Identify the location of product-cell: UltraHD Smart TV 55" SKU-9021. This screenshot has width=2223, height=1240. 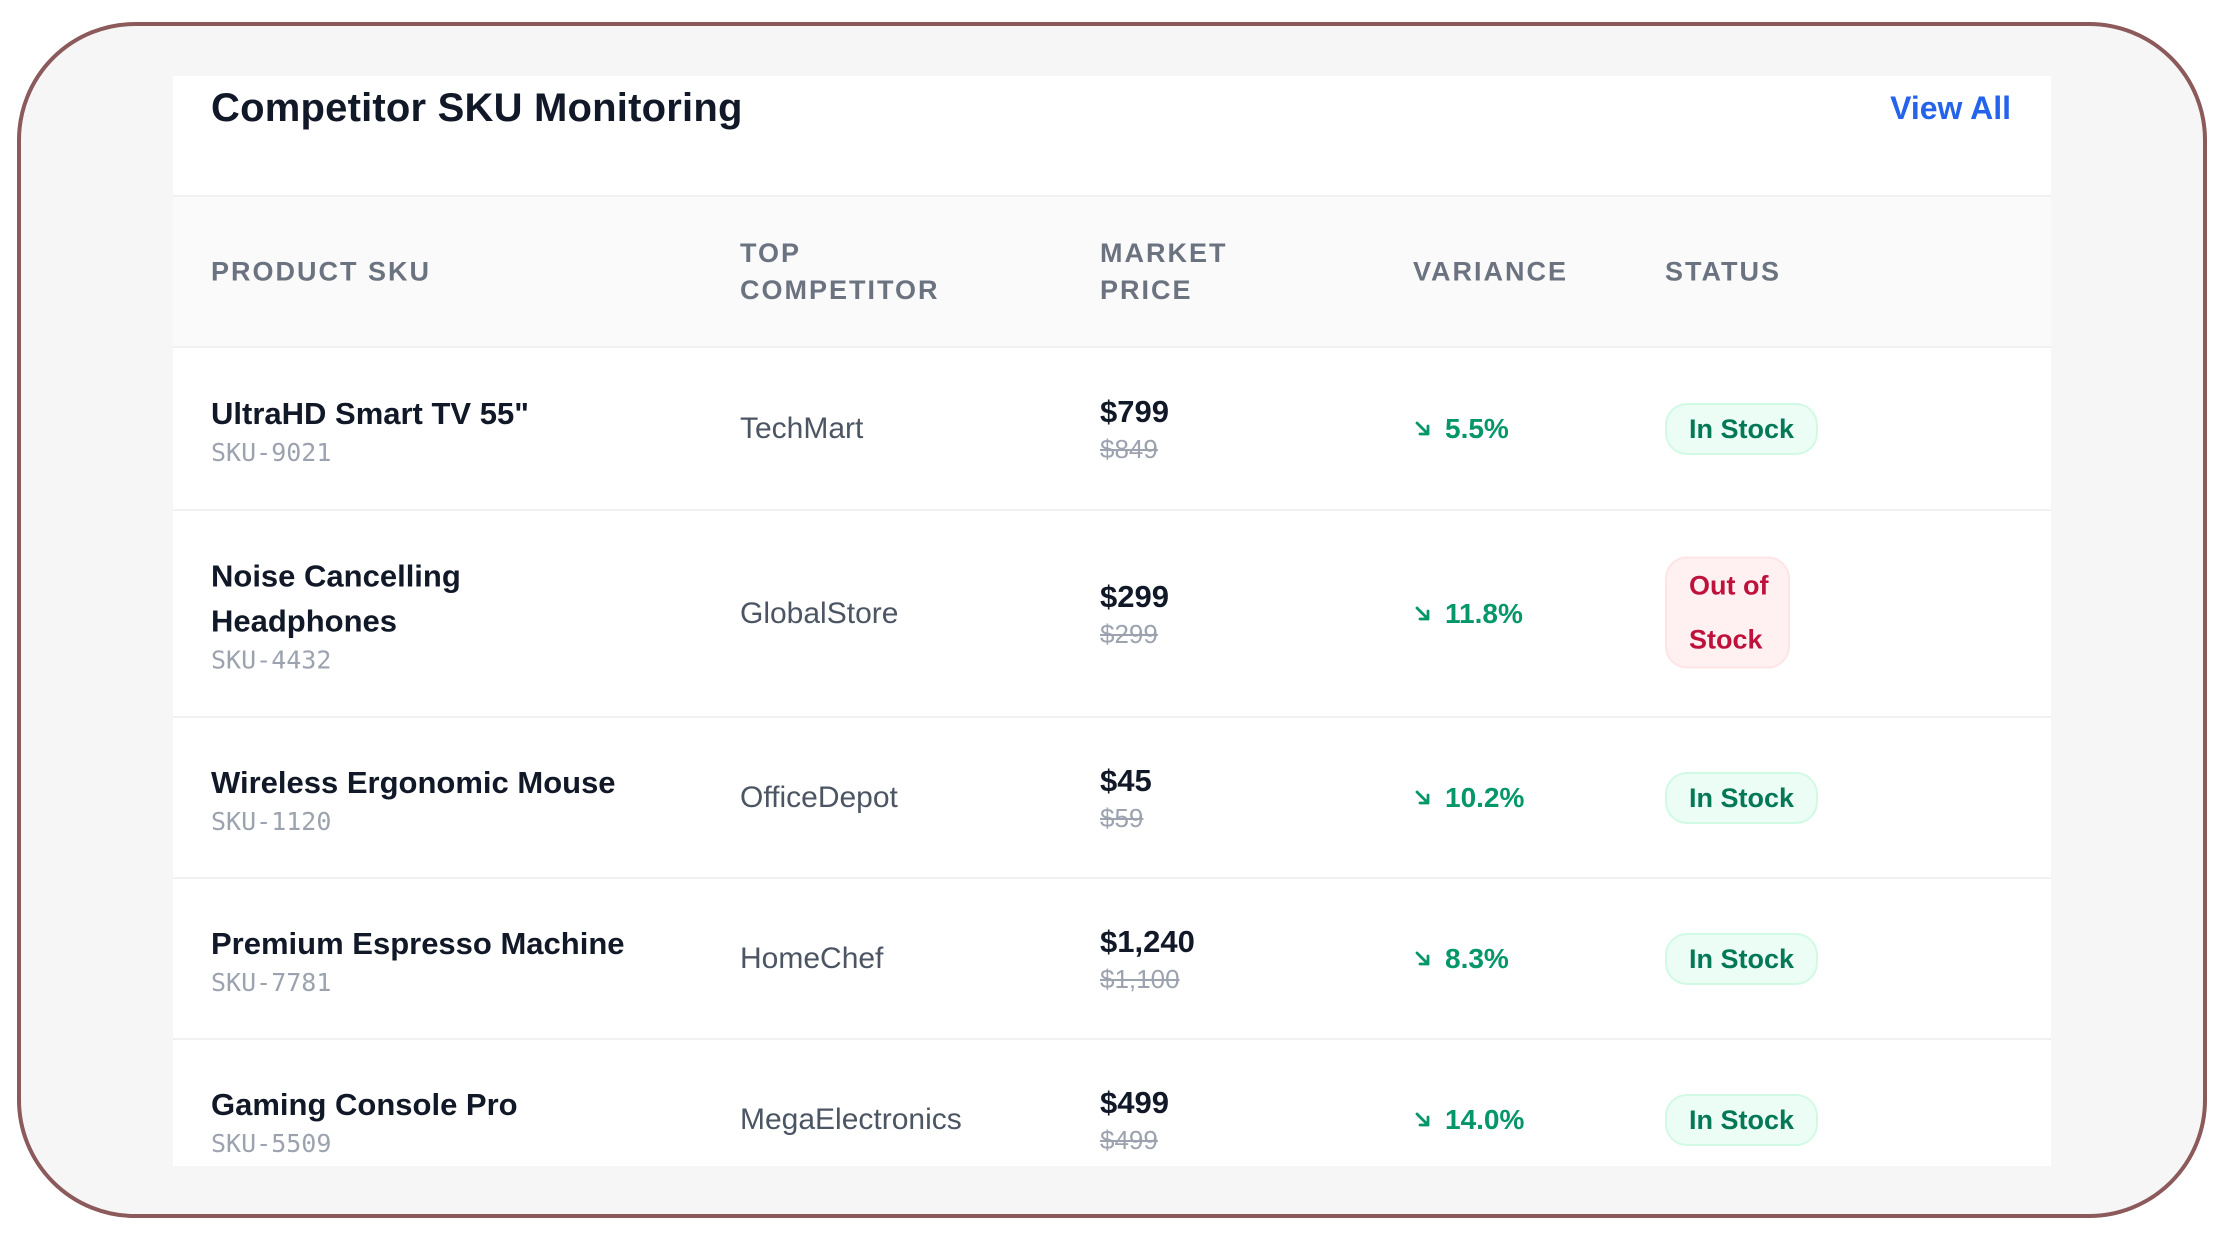
(451, 429).